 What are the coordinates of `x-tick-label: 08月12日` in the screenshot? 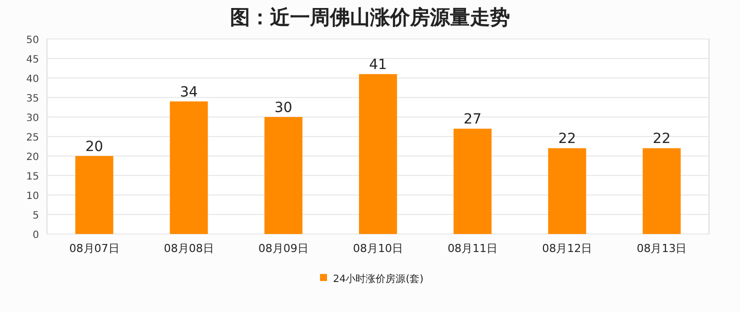 It's located at (567, 248).